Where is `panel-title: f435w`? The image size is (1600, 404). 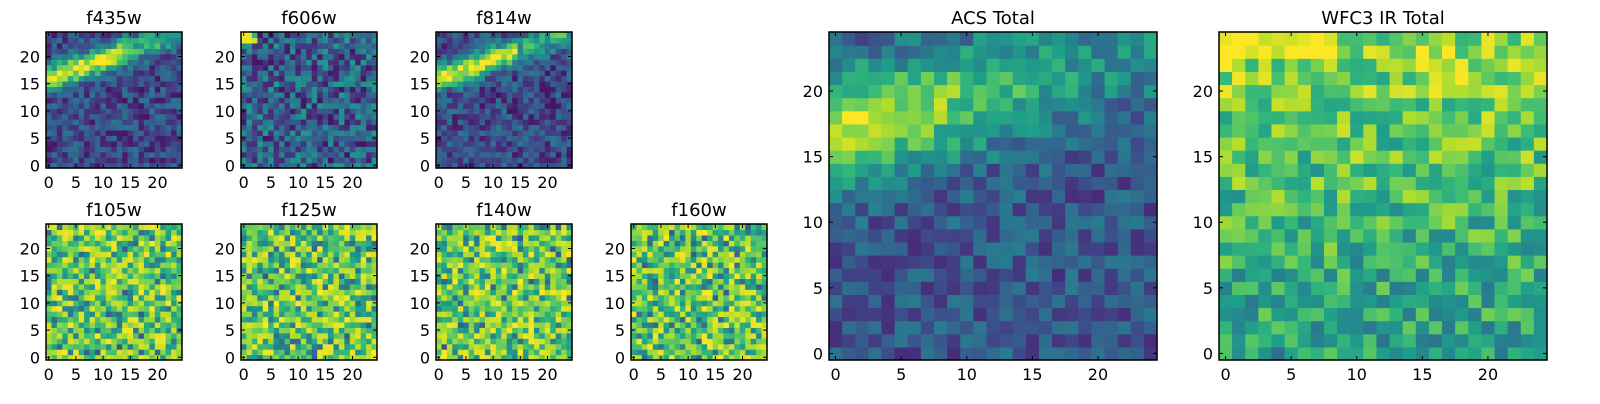 panel-title: f435w is located at coordinates (113, 18).